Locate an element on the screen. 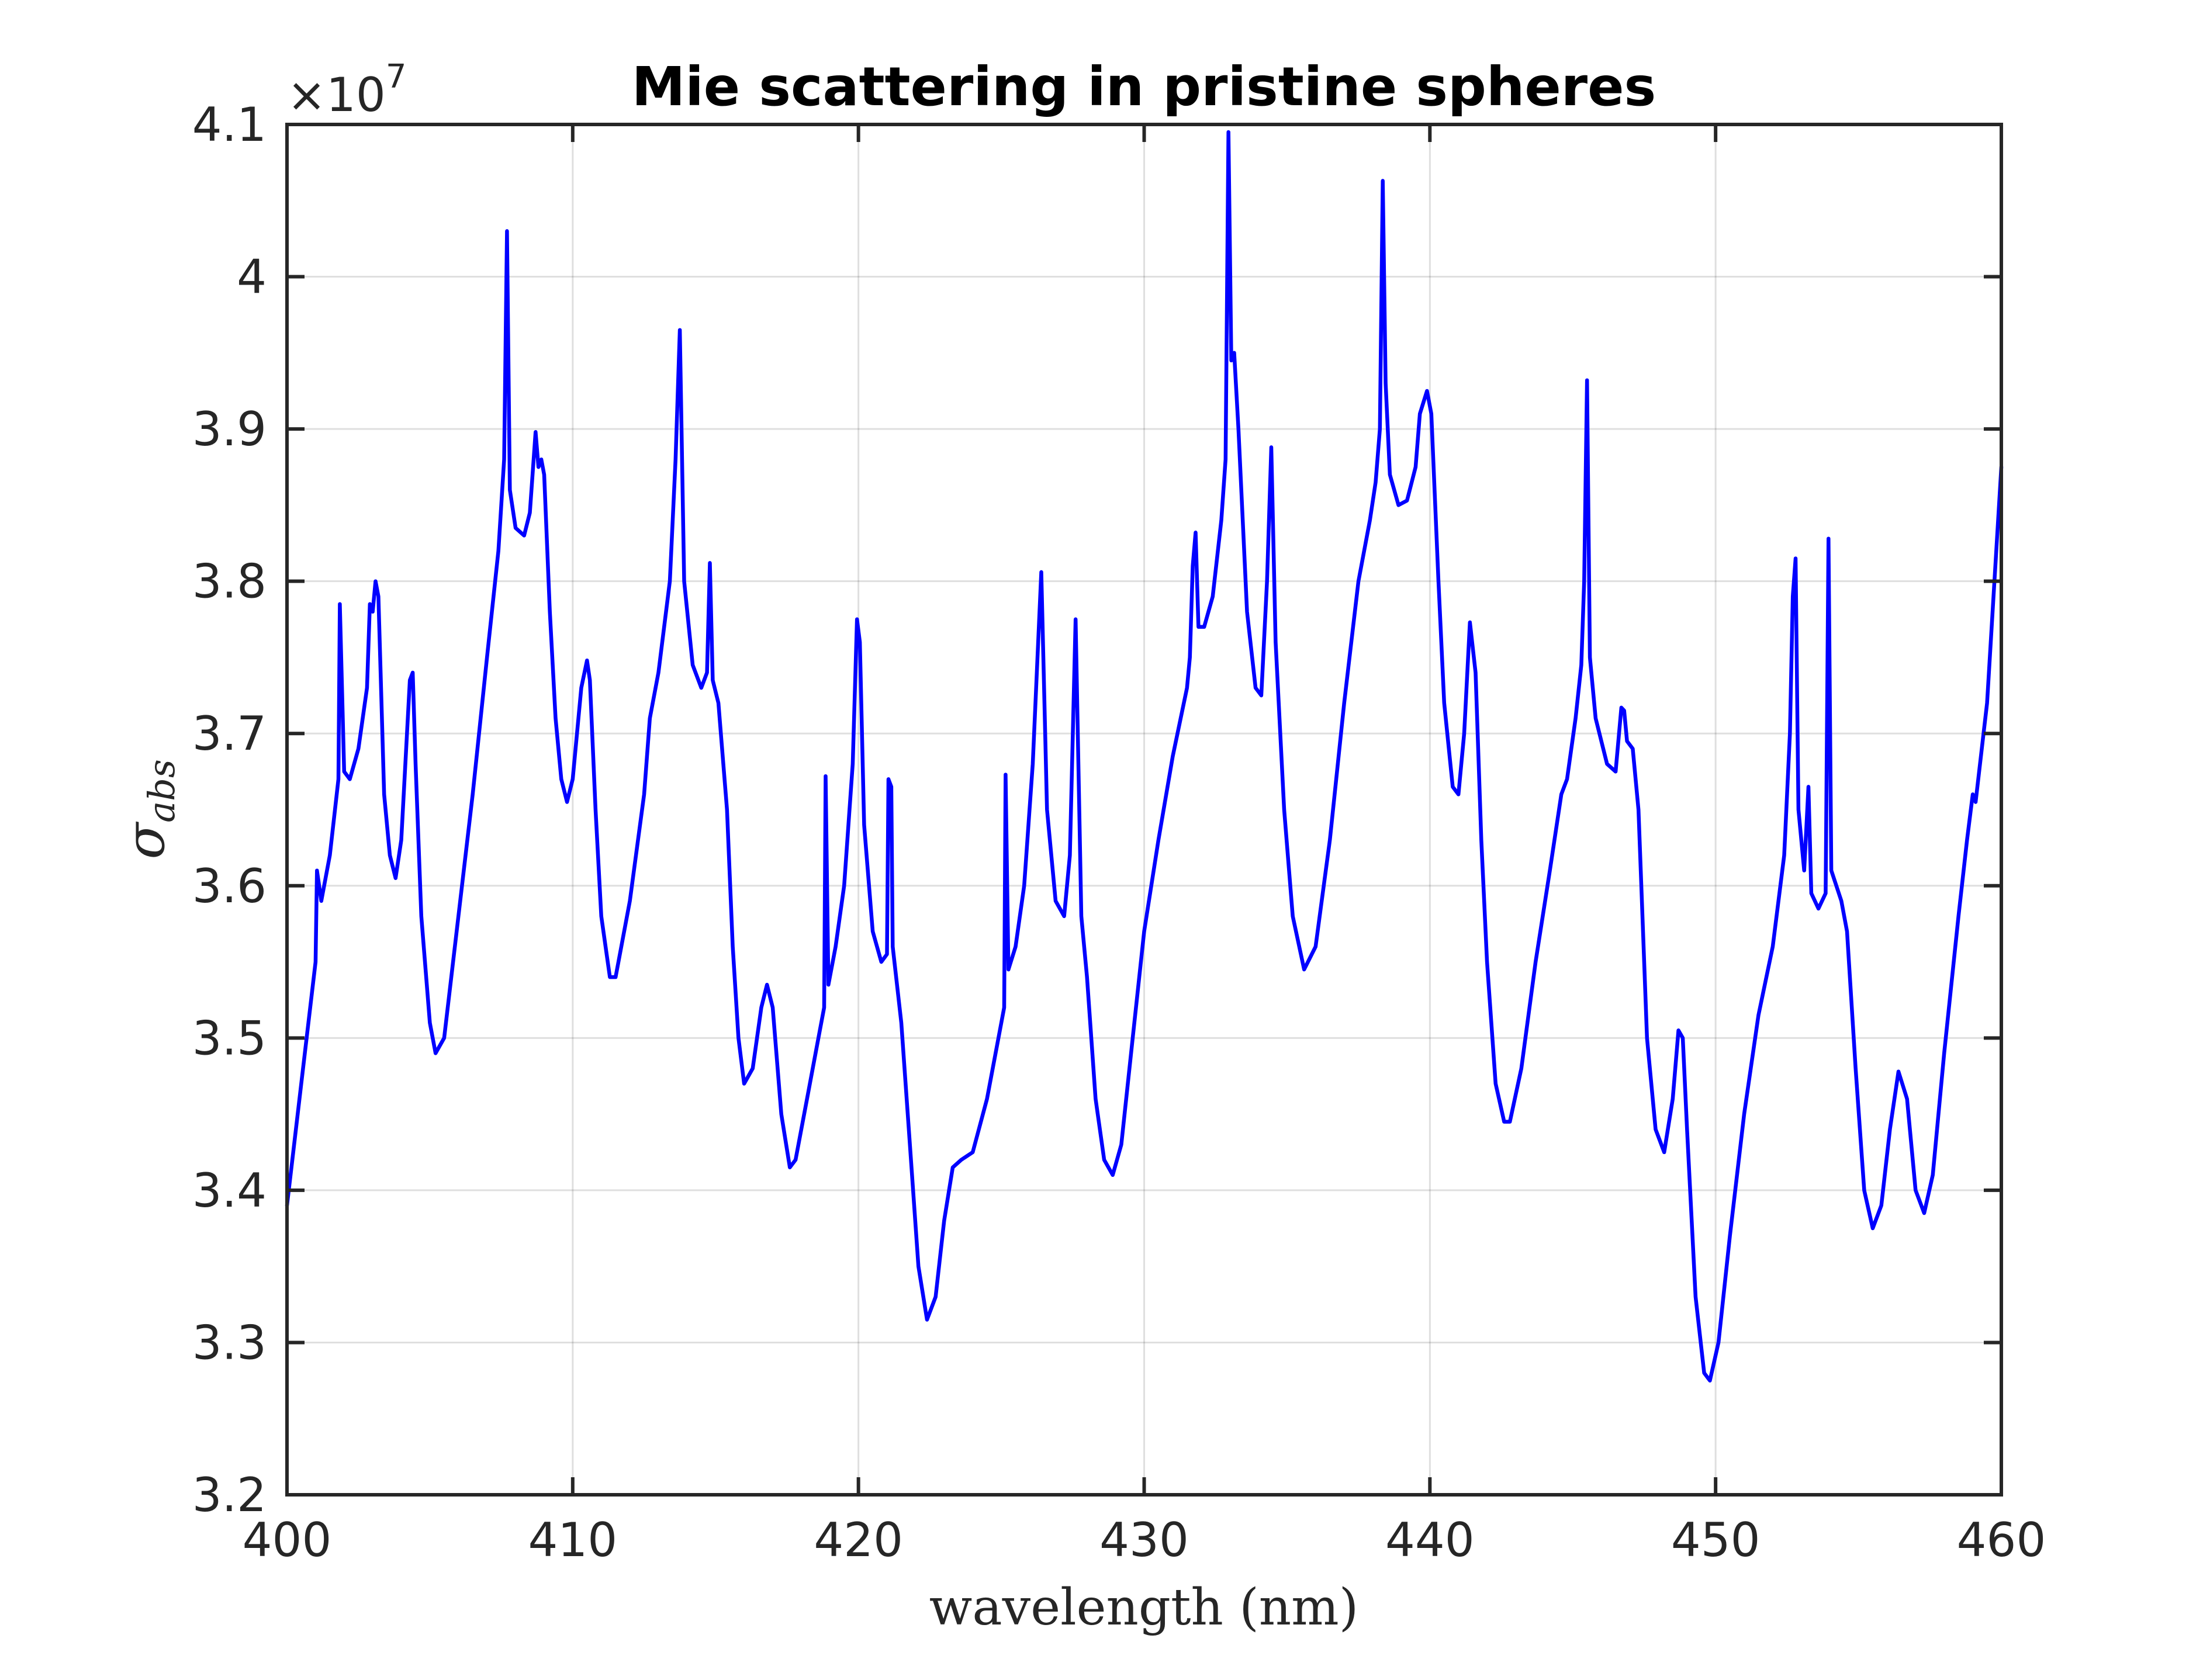  y-axis-label: σabs is located at coordinates (148, 809).